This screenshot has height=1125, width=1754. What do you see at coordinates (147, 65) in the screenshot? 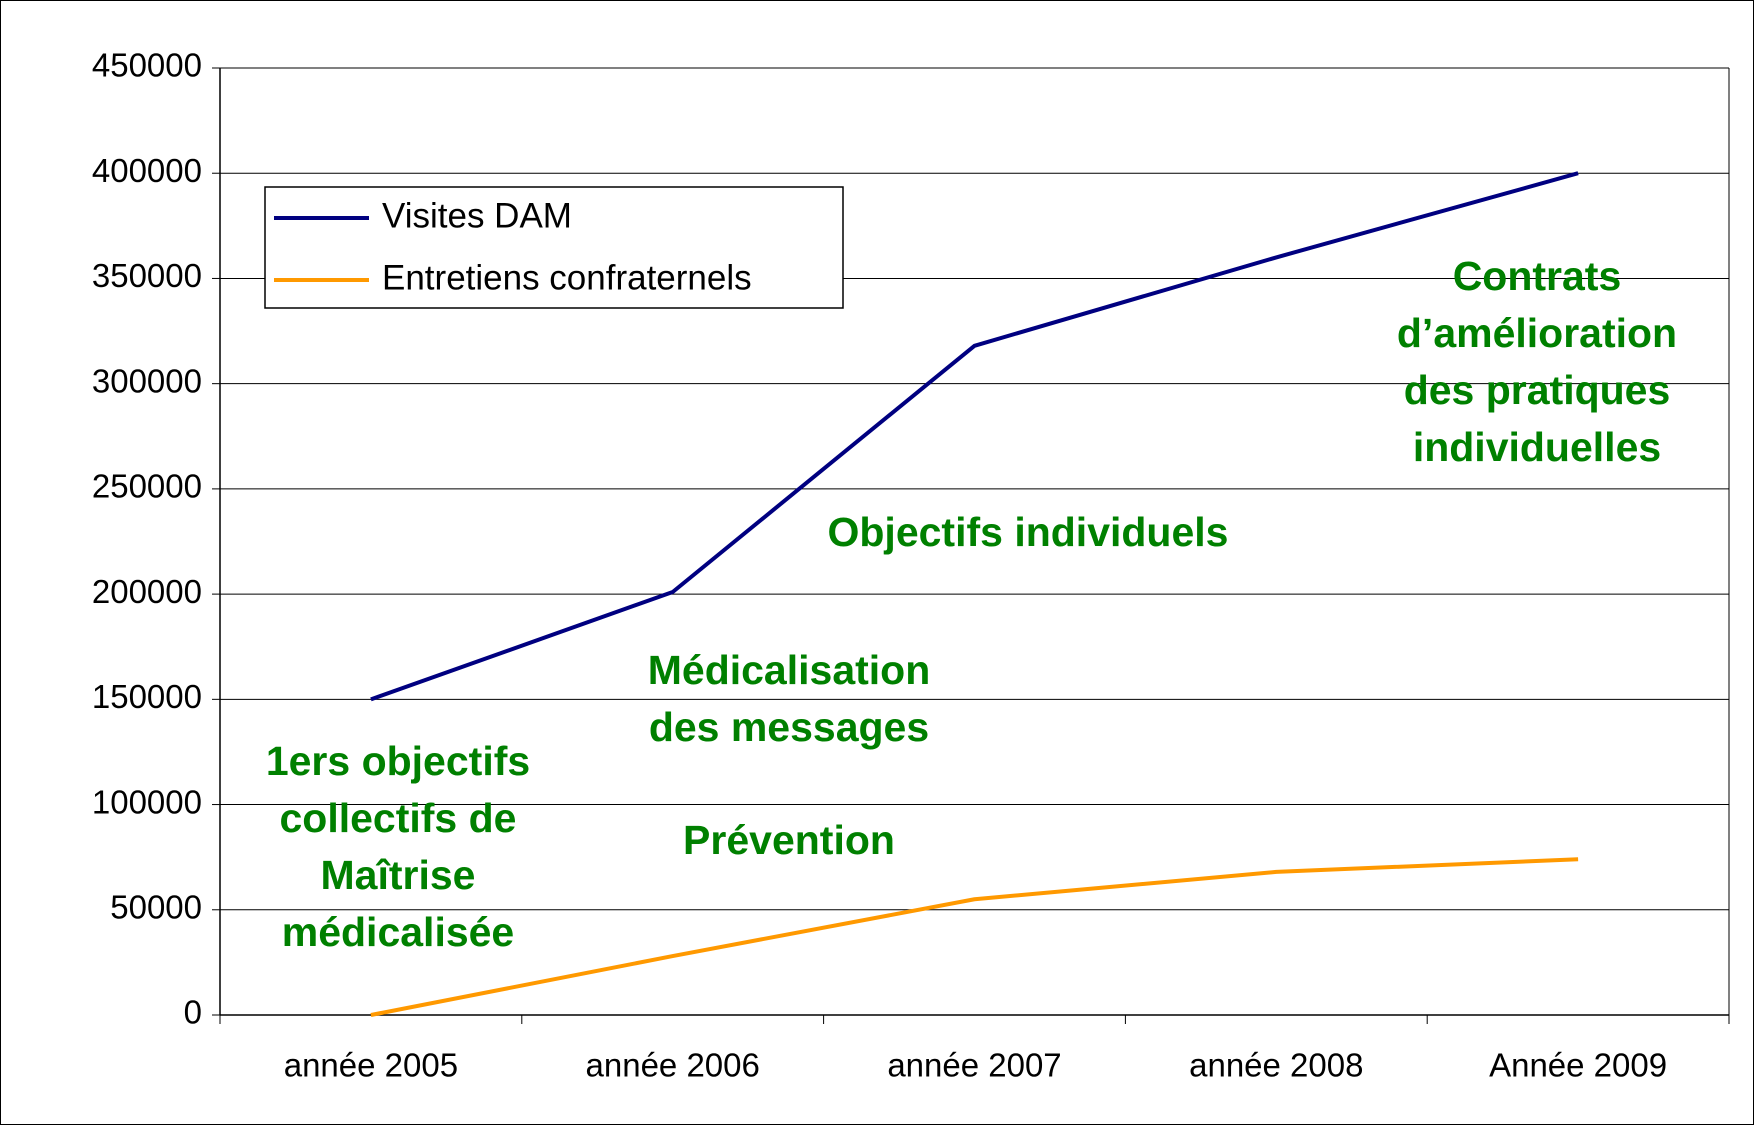
I see `y-tick-label: 450000` at bounding box center [147, 65].